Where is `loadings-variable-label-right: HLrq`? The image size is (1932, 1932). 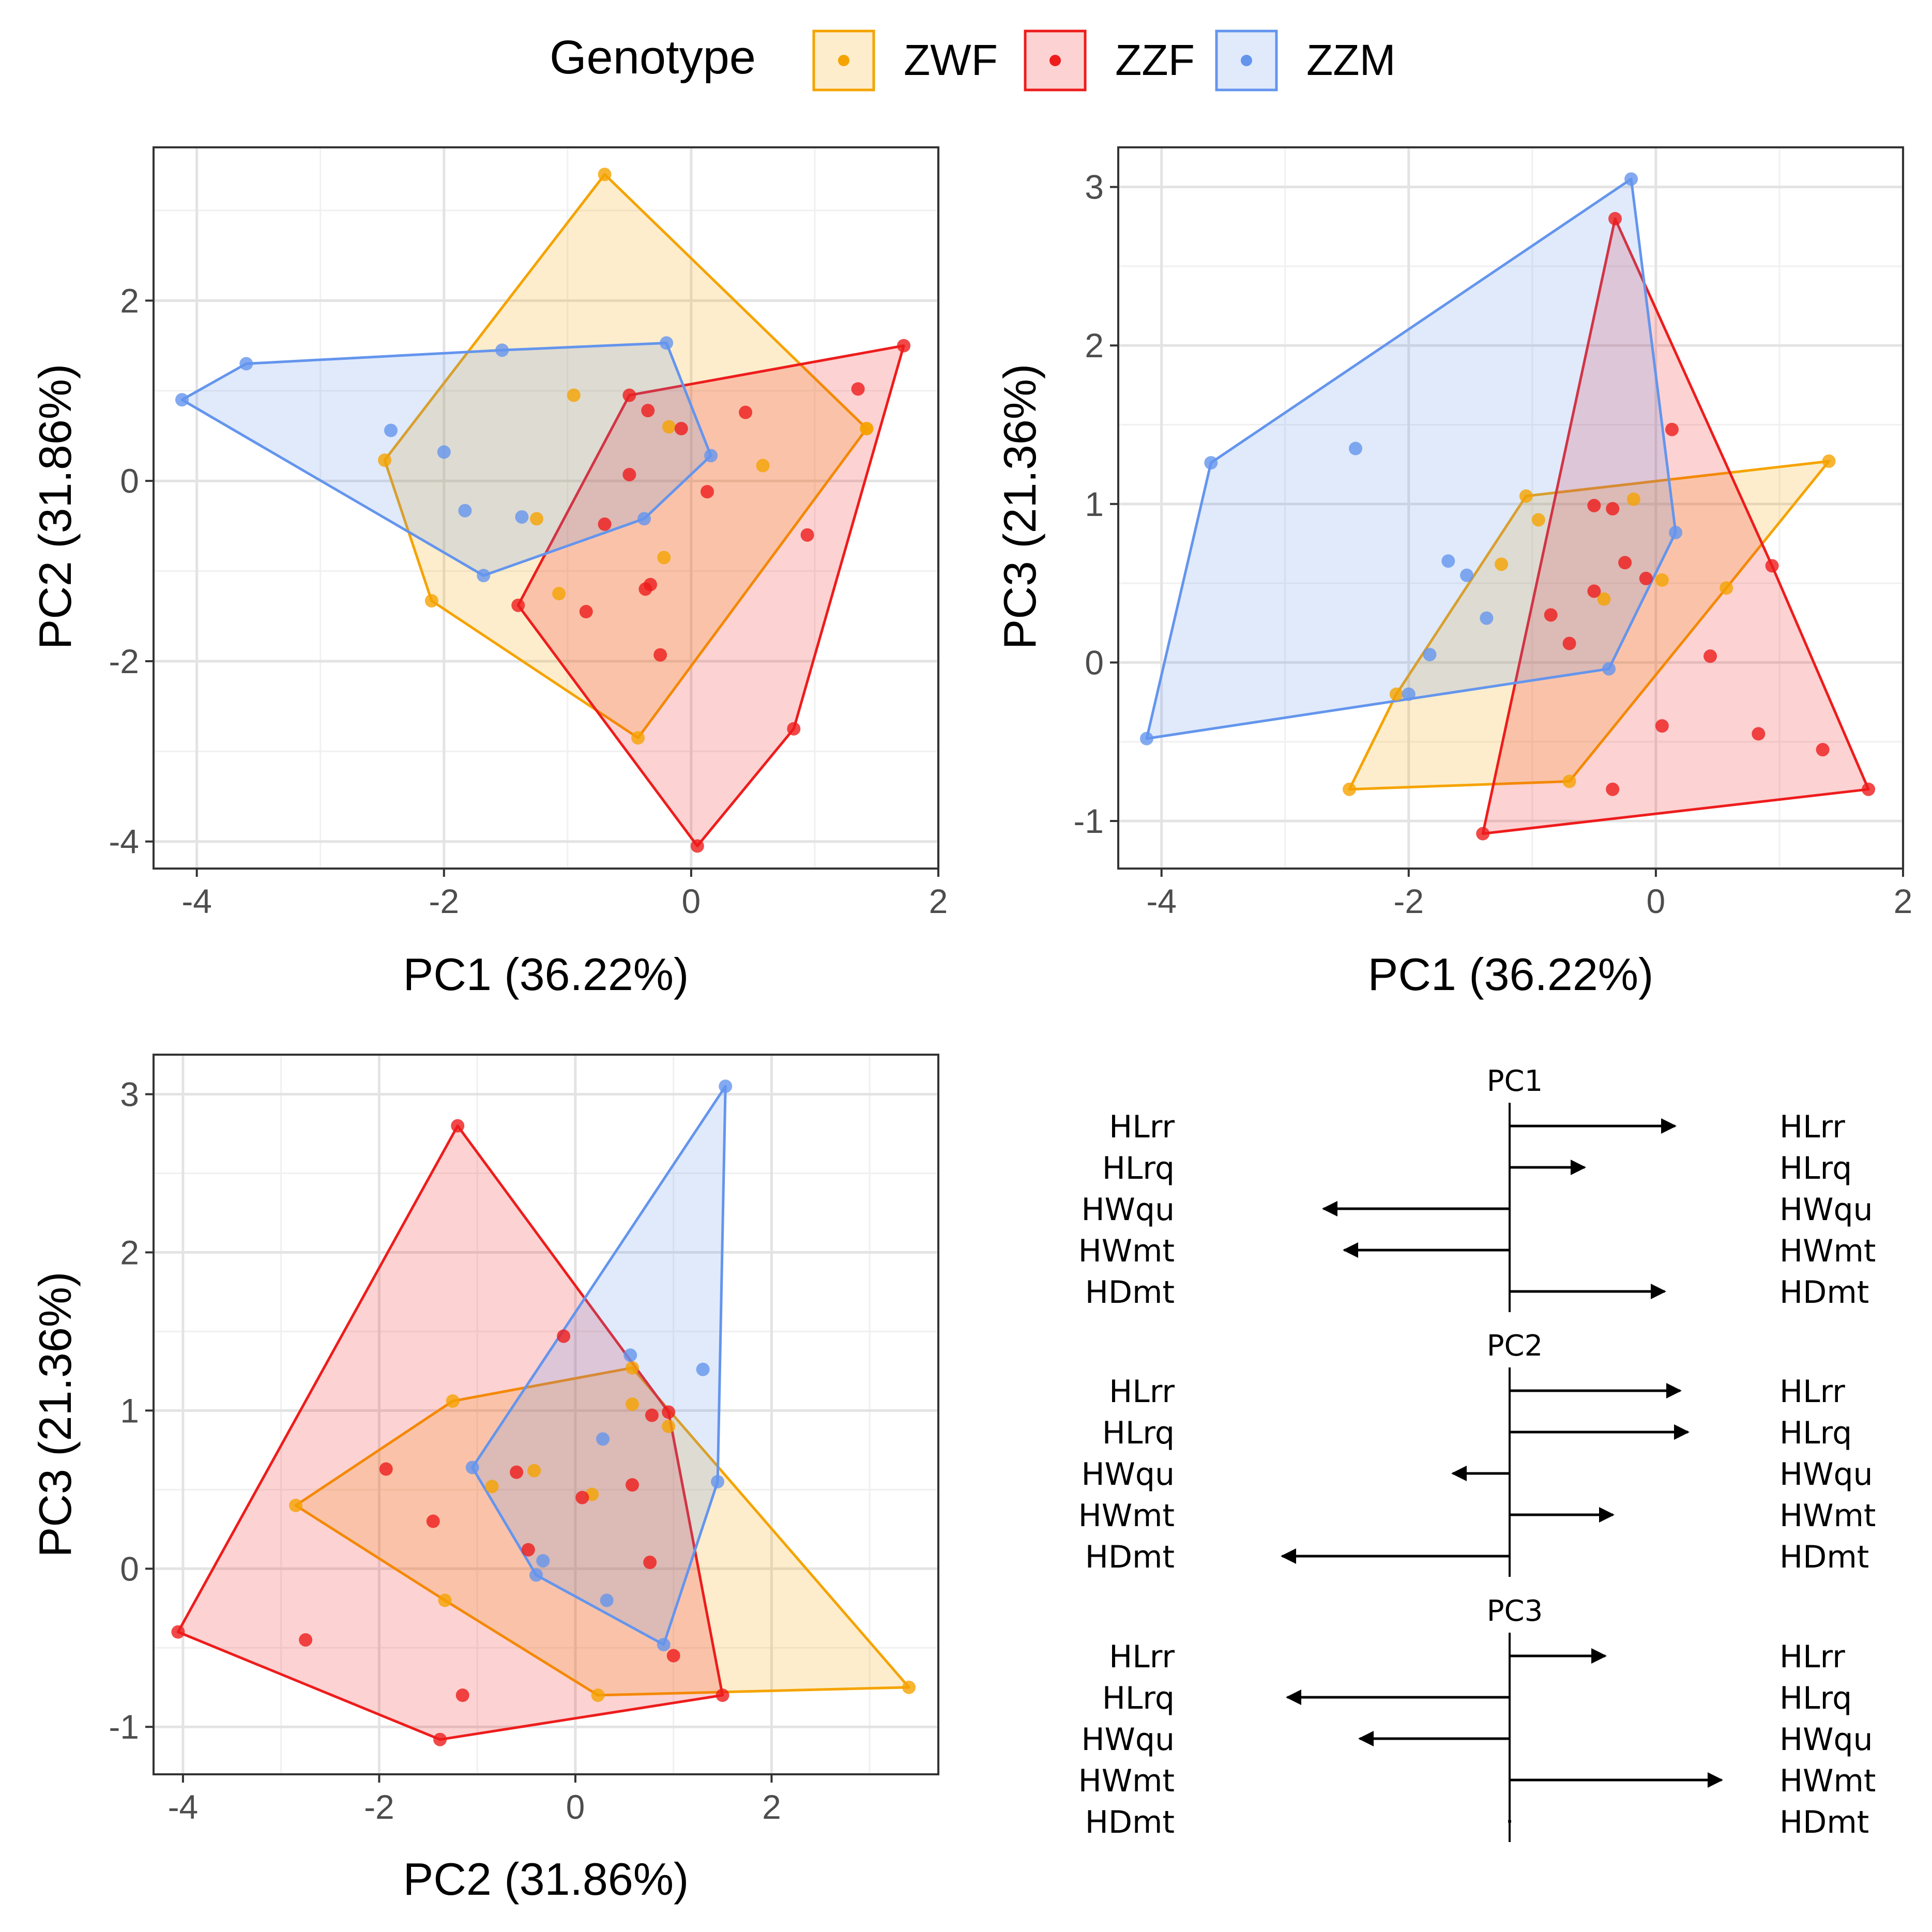
loadings-variable-label-right: HLrq is located at coordinates (1816, 1433).